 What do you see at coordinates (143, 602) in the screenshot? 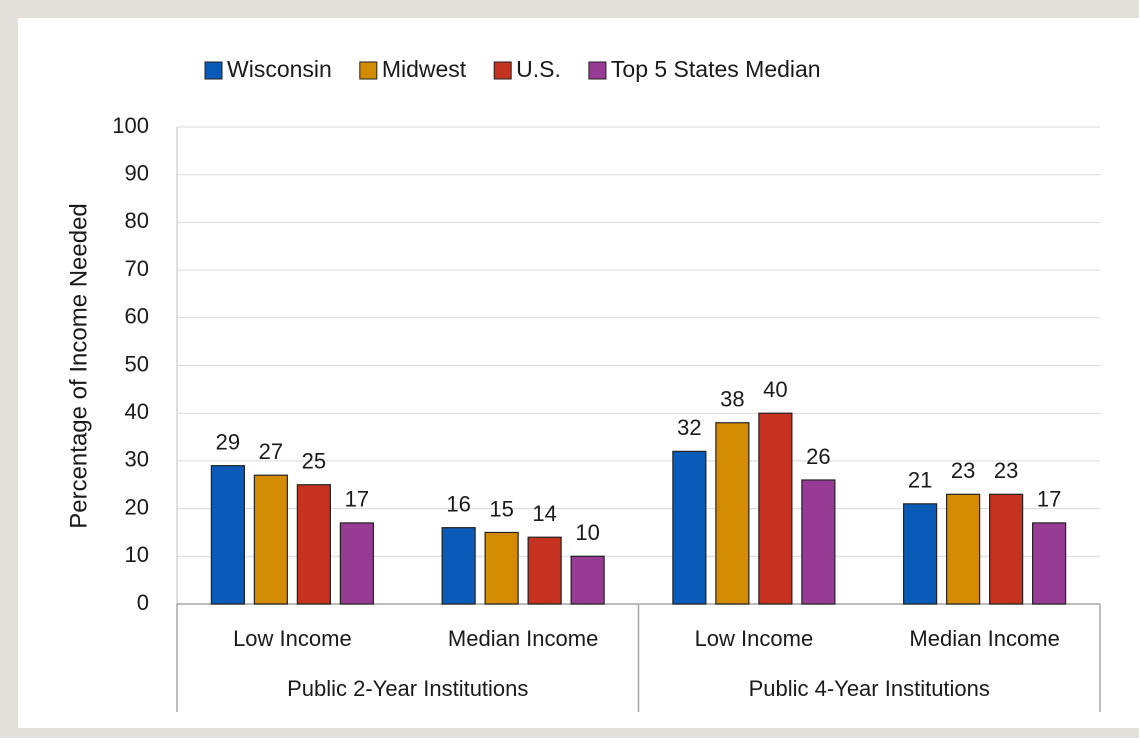
I see `y-tick-label: 0` at bounding box center [143, 602].